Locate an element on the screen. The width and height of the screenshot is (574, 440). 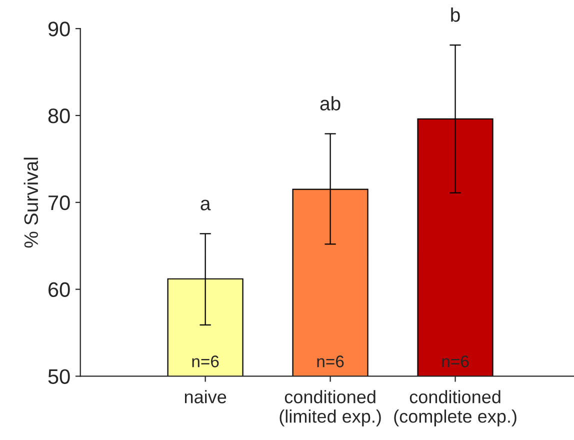
annotation: ab is located at coordinates (330, 103).